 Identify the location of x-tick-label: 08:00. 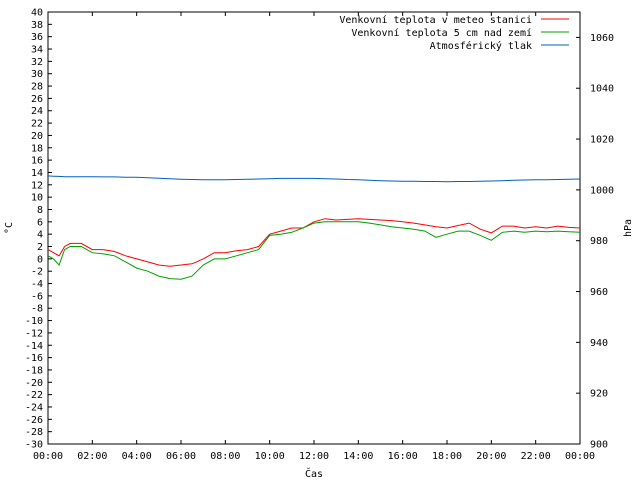
(225, 456).